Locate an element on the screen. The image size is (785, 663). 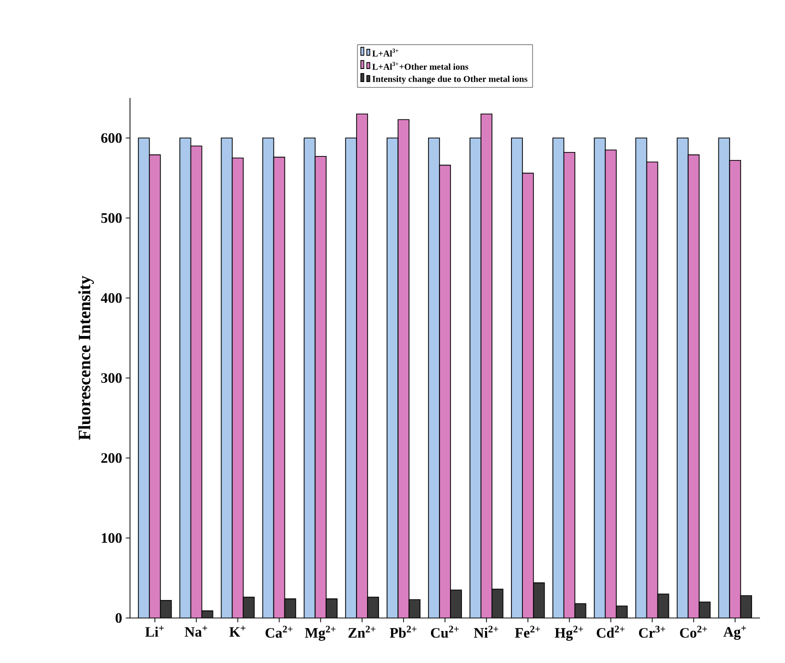
y-tick-label: 500 is located at coordinates (111, 218).